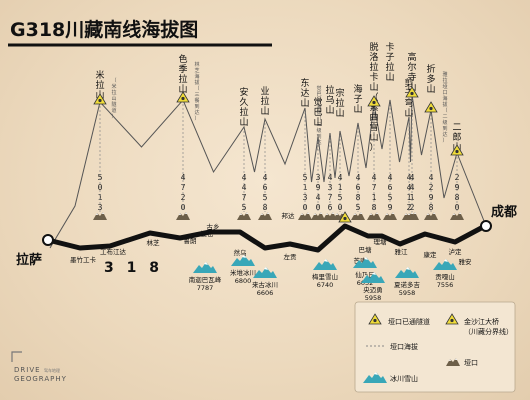 This screenshot has height=400, width=530. What do you see at coordinates (389, 62) in the screenshot?
I see `pass-name-label: 卡子拉山` at bounding box center [389, 62].